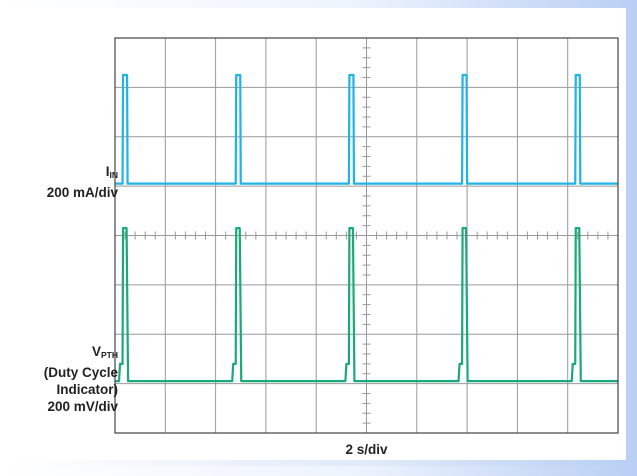 The height and width of the screenshot is (476, 637). What do you see at coordinates (96, 351) in the screenshot?
I see `vpth-label-main: V` at bounding box center [96, 351].